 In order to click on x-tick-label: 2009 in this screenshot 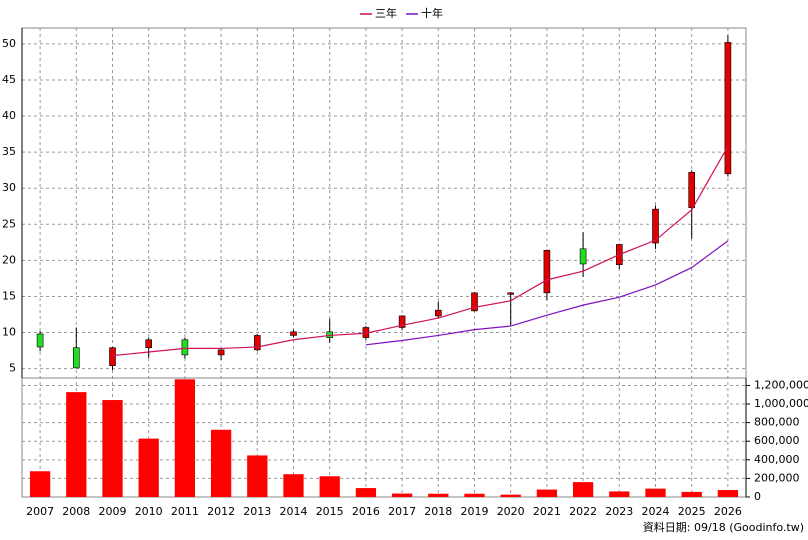, I will do `click(113, 511)`.